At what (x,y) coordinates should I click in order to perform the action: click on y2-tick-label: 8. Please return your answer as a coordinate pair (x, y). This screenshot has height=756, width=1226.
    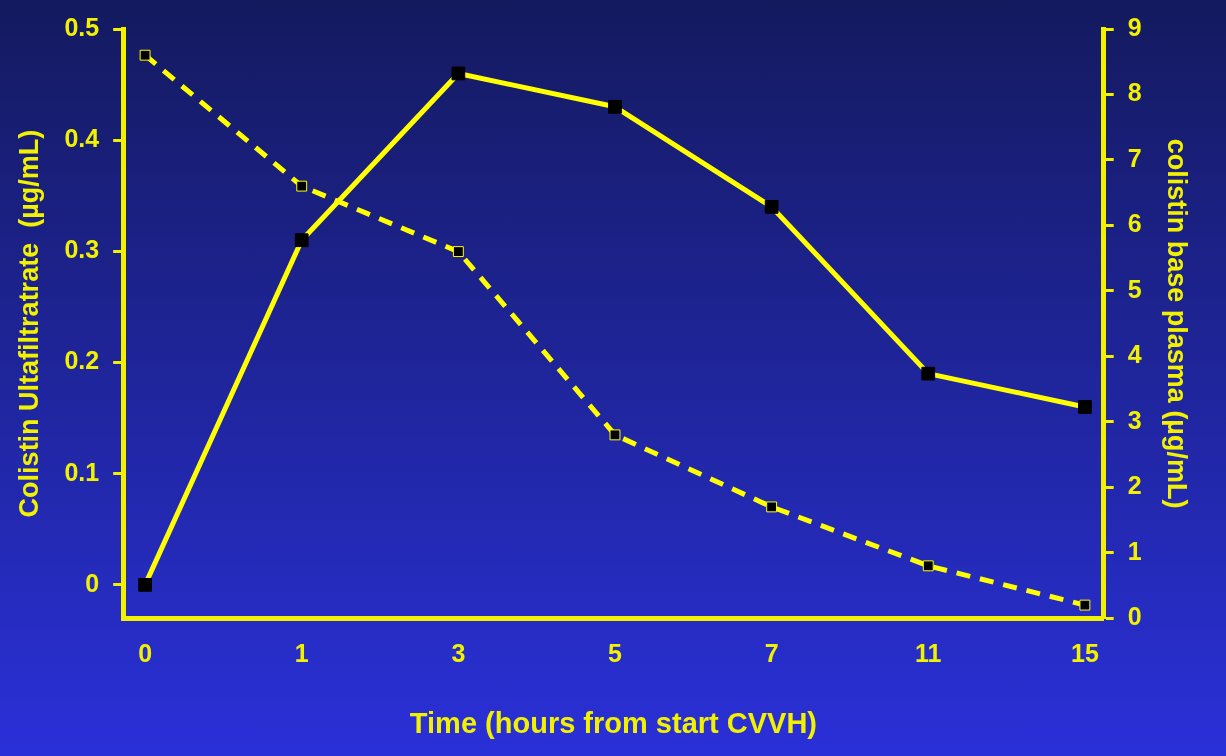
    Looking at the image, I should click on (1134, 92).